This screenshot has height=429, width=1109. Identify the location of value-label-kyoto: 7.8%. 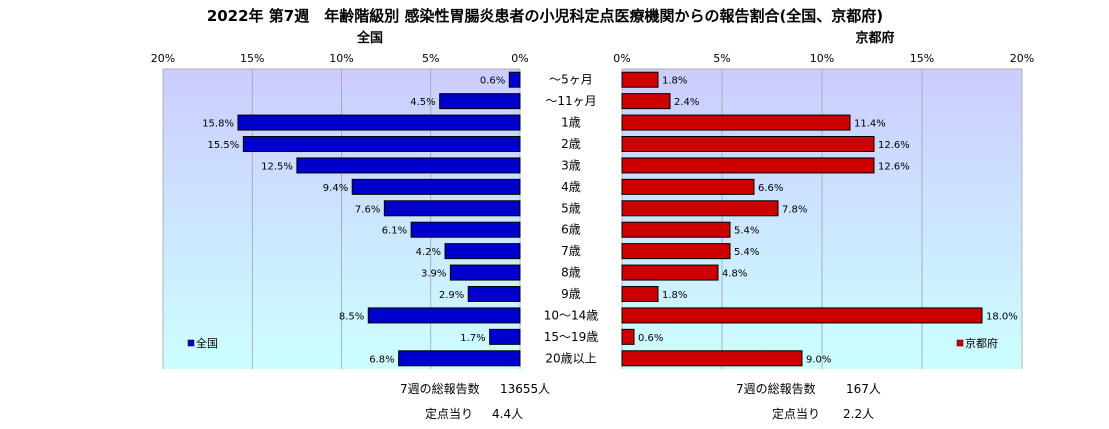
(794, 209).